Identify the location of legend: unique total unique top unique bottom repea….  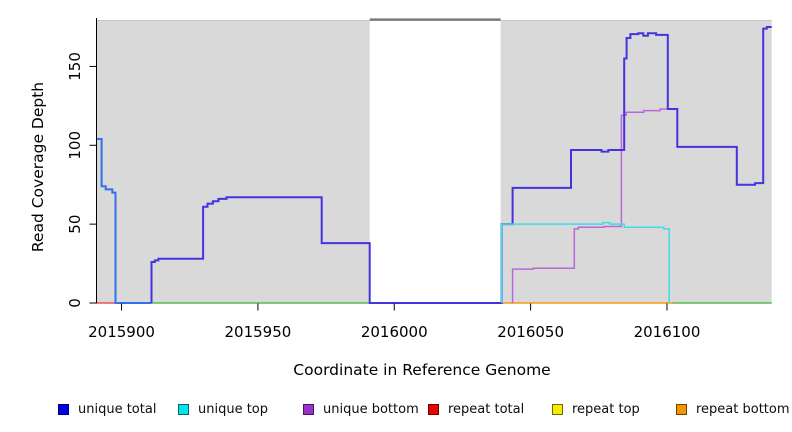
(396, 411).